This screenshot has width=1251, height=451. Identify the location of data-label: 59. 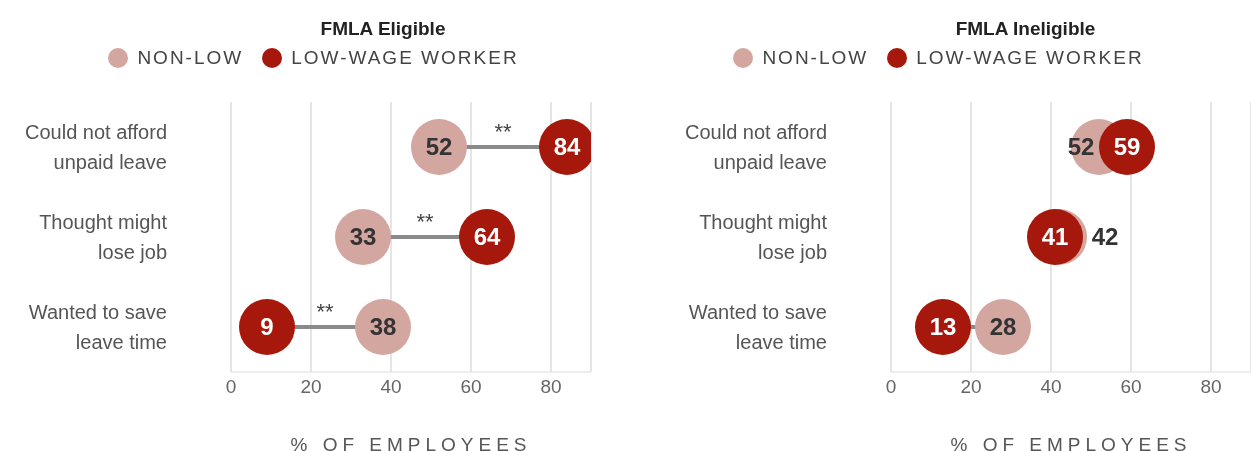
(1127, 146).